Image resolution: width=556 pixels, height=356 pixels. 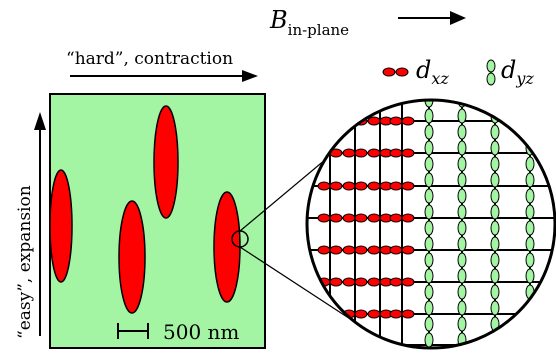 What do you see at coordinates (517, 72) in the screenshot?
I see `legend-dyz-label: dyz` at bounding box center [517, 72].